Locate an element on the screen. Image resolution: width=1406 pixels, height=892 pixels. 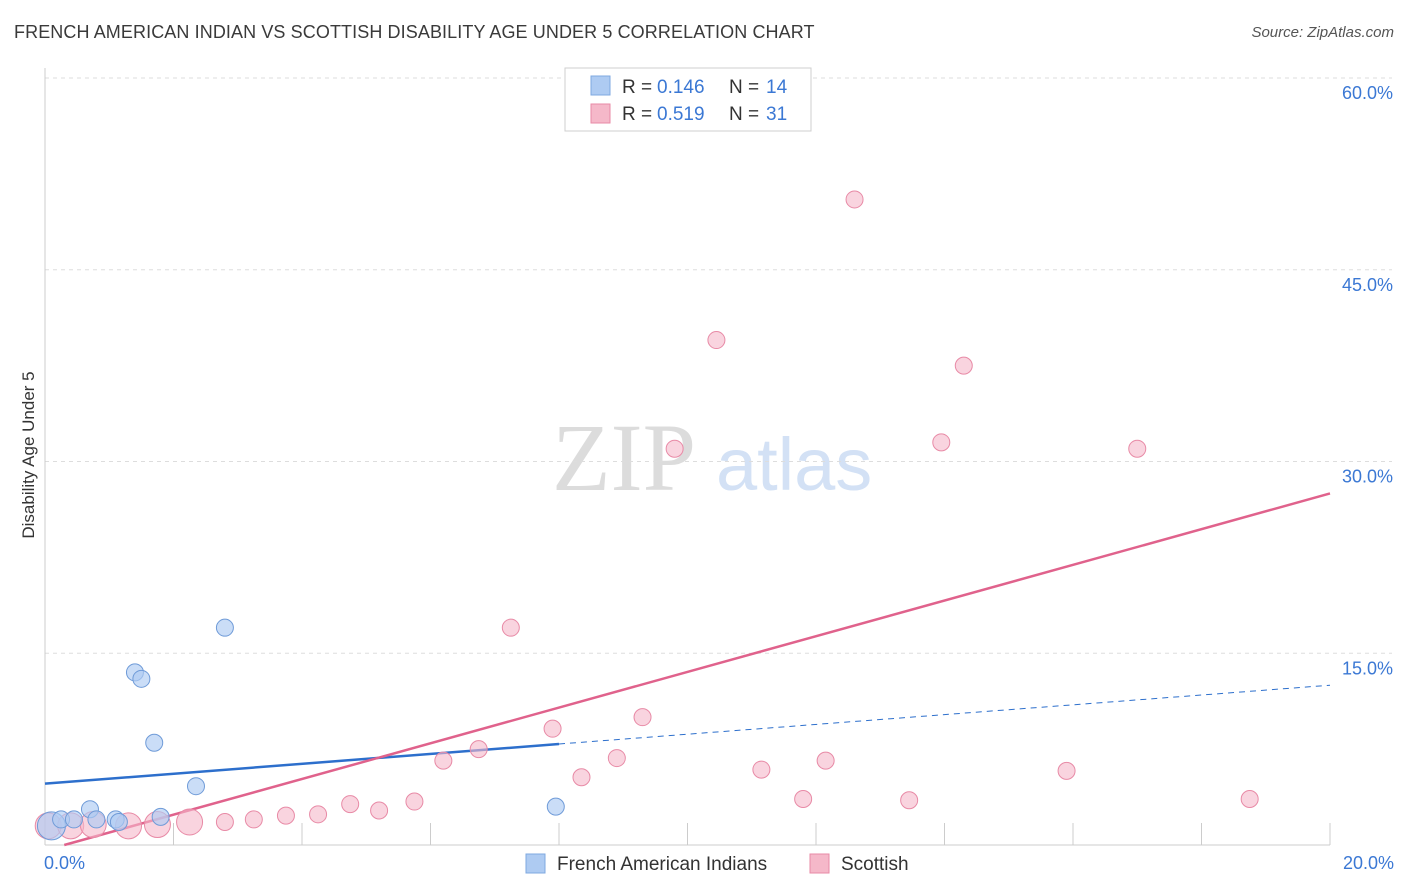
legend-bottom-swatch-blue is located at coordinates (535, 863).